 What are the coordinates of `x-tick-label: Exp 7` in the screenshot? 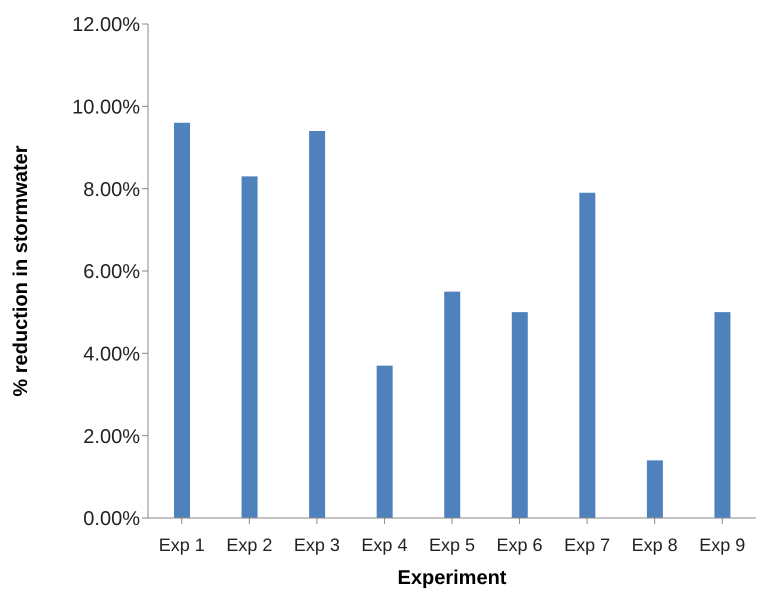 It's located at (587, 544).